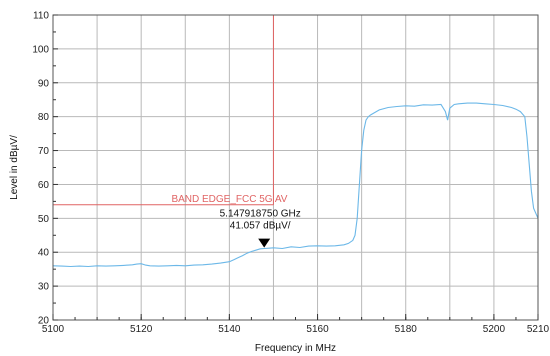 This screenshot has height=356, width=550. I want to click on y-tick-label: 100, so click(40, 49).